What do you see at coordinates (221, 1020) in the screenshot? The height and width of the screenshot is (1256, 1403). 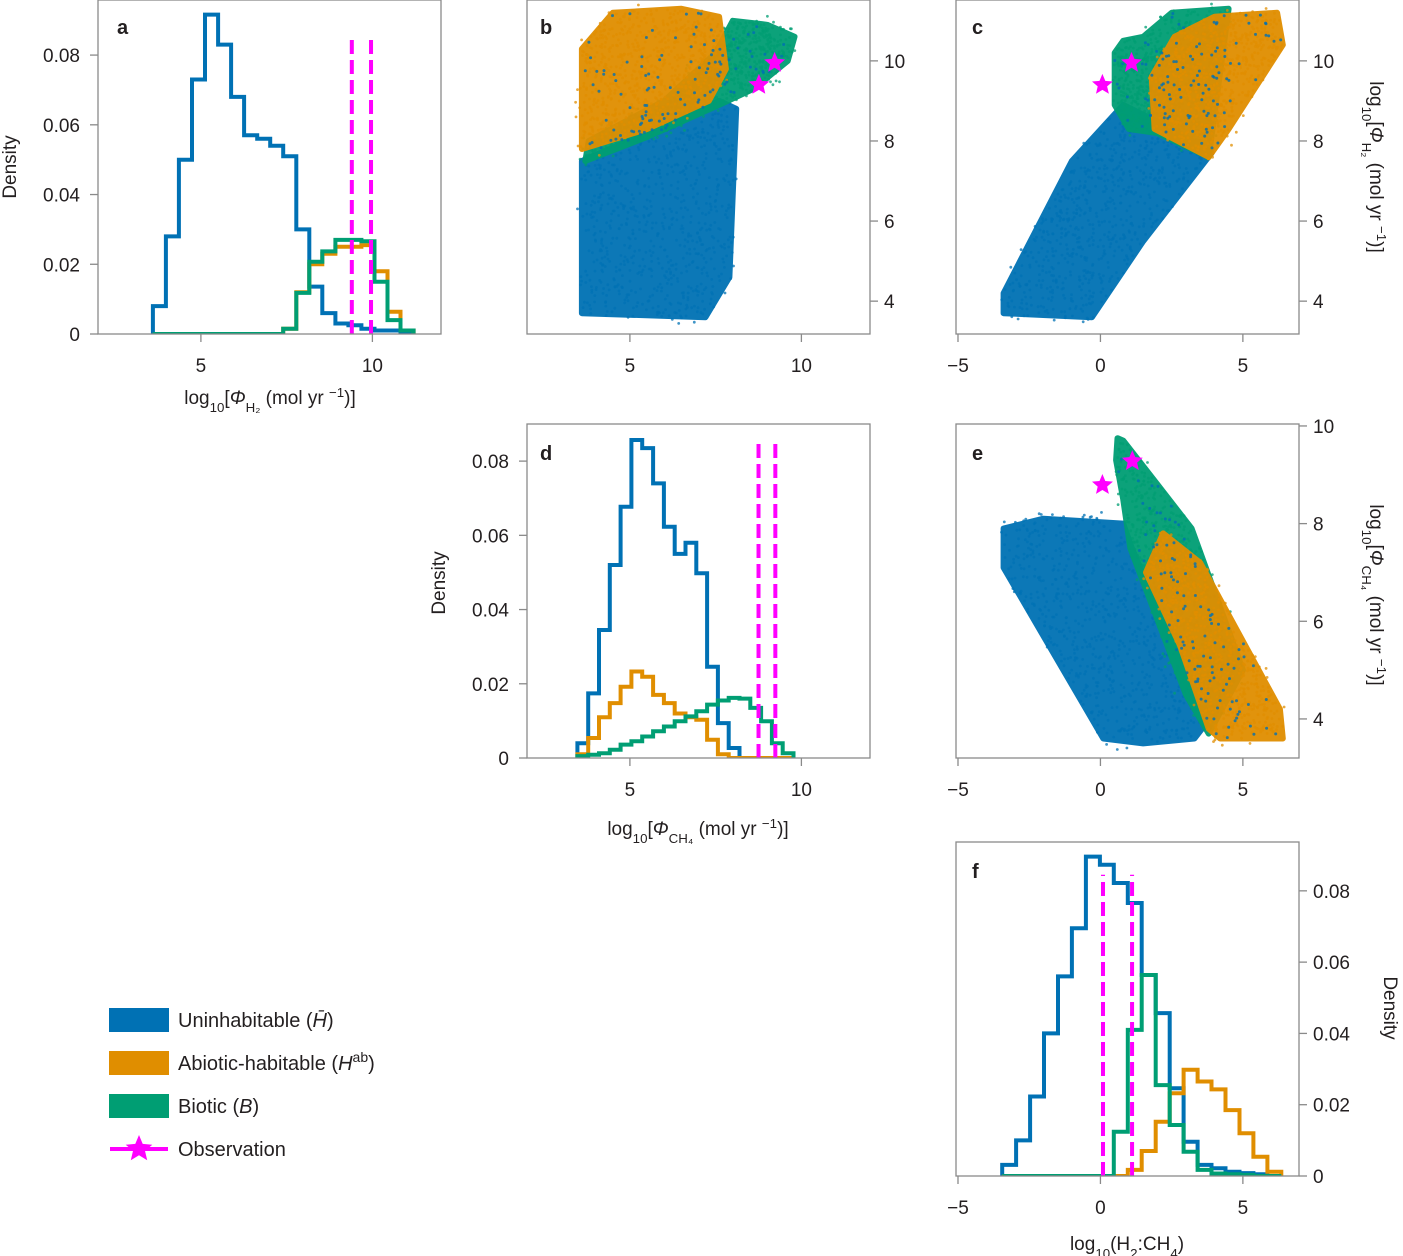 I see `legend-item-uninhabitable: Uninhabitable (H̄)` at bounding box center [221, 1020].